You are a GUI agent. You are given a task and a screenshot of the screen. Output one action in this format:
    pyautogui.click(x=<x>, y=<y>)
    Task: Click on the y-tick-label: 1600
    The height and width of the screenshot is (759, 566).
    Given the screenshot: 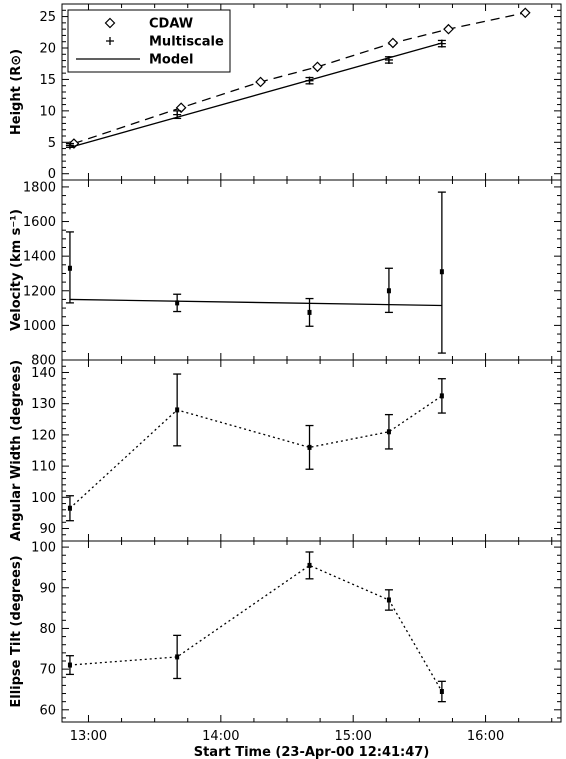 What is the action you would take?
    pyautogui.click(x=39, y=222)
    